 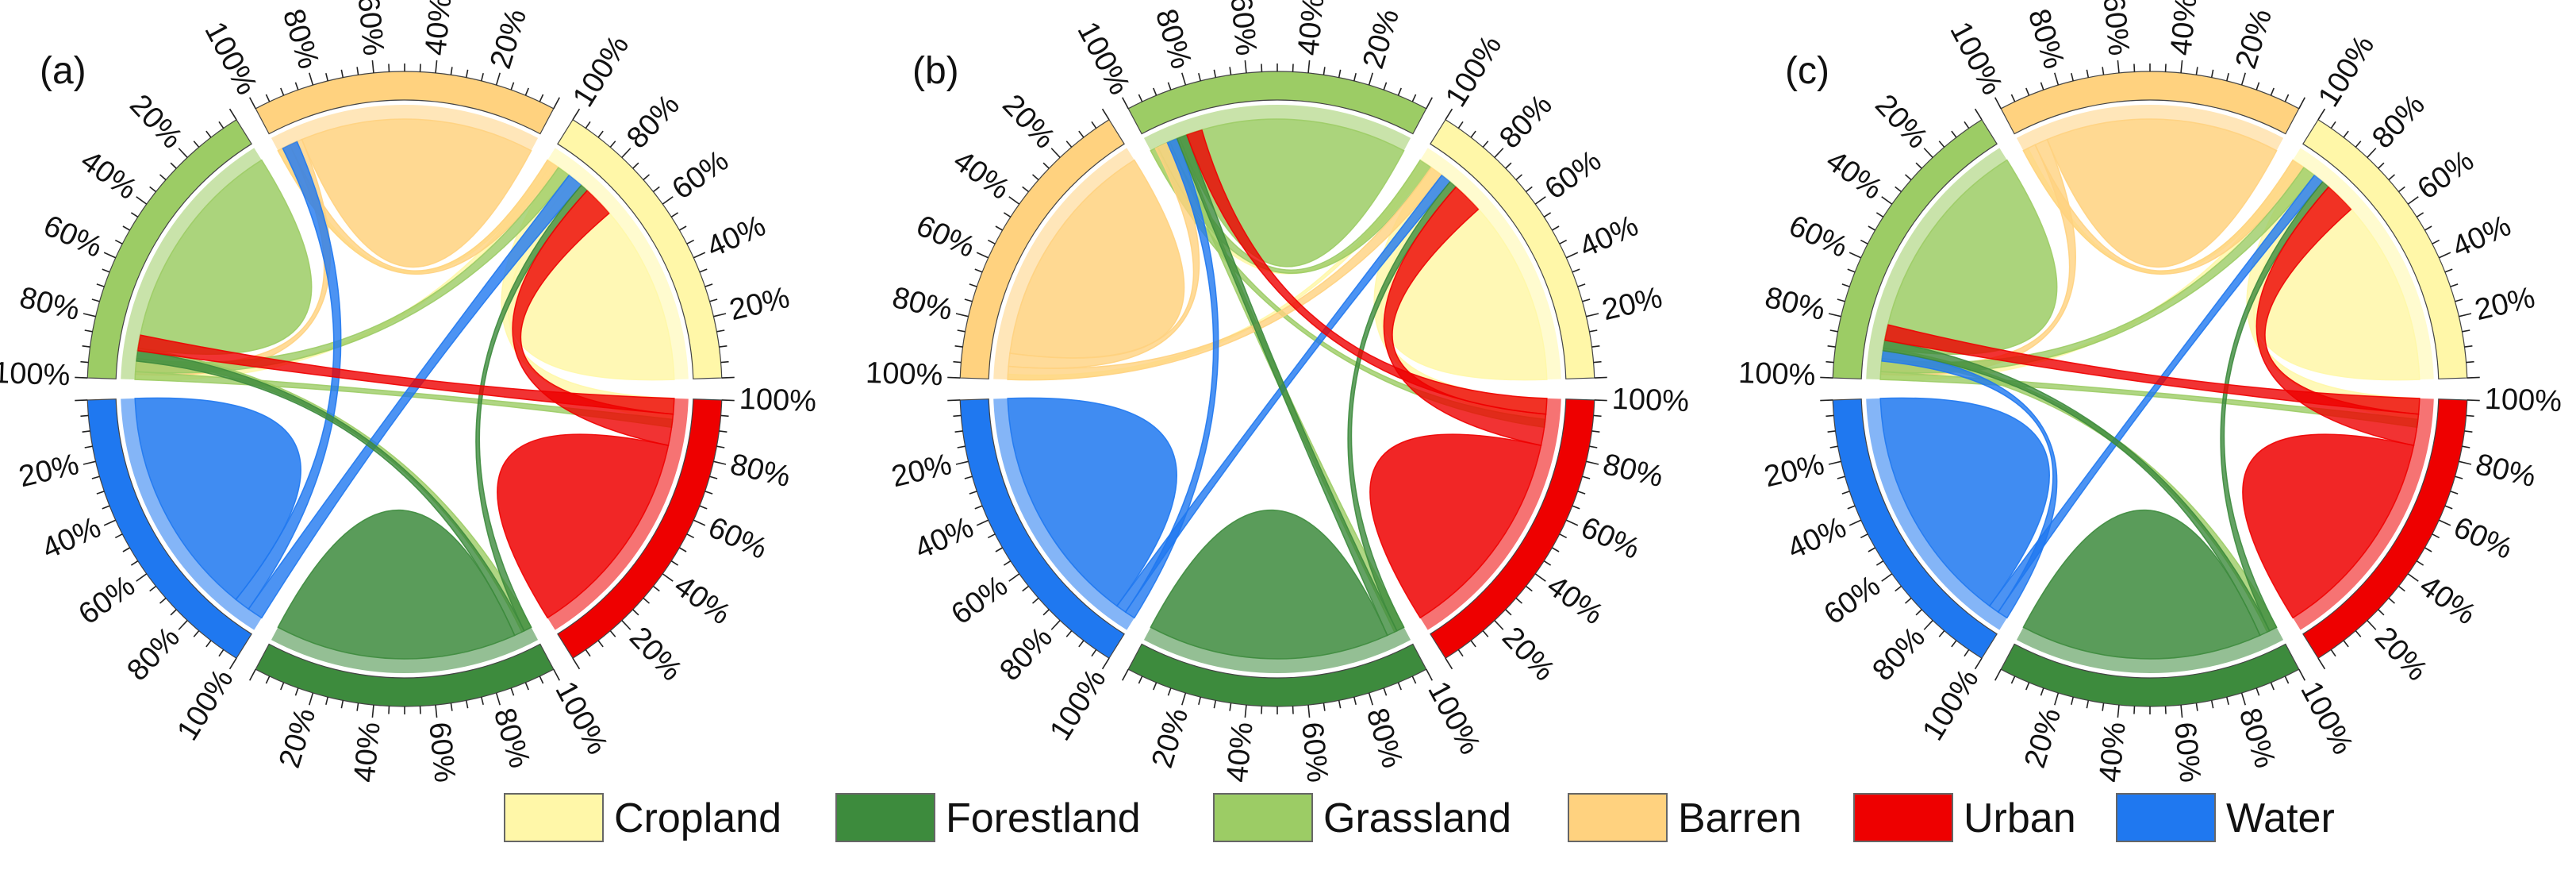 What do you see at coordinates (405, 128) in the screenshot?
I see `sector-ring-barren` at bounding box center [405, 128].